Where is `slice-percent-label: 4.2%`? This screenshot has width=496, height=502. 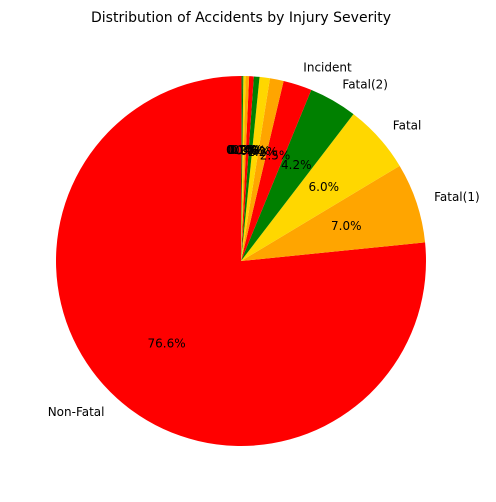
slice-percent-label: 4.2% is located at coordinates (296, 165).